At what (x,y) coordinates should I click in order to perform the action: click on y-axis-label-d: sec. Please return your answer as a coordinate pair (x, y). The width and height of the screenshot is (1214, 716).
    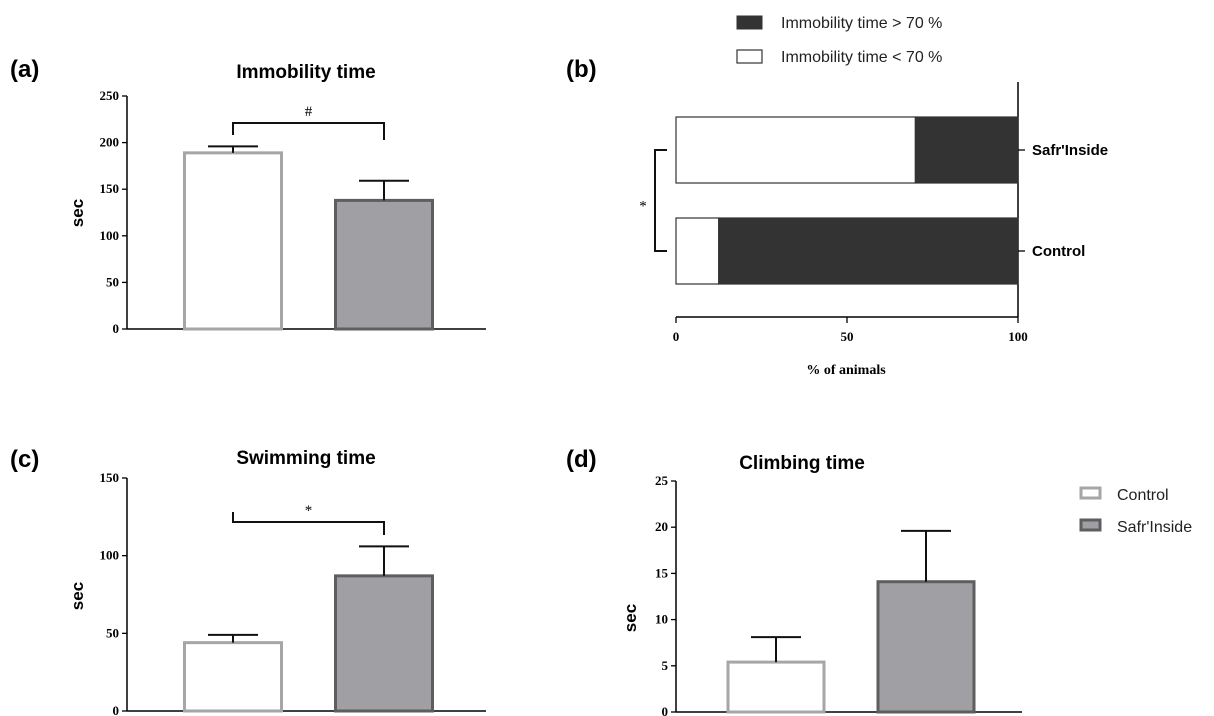
    Looking at the image, I should click on (630, 618).